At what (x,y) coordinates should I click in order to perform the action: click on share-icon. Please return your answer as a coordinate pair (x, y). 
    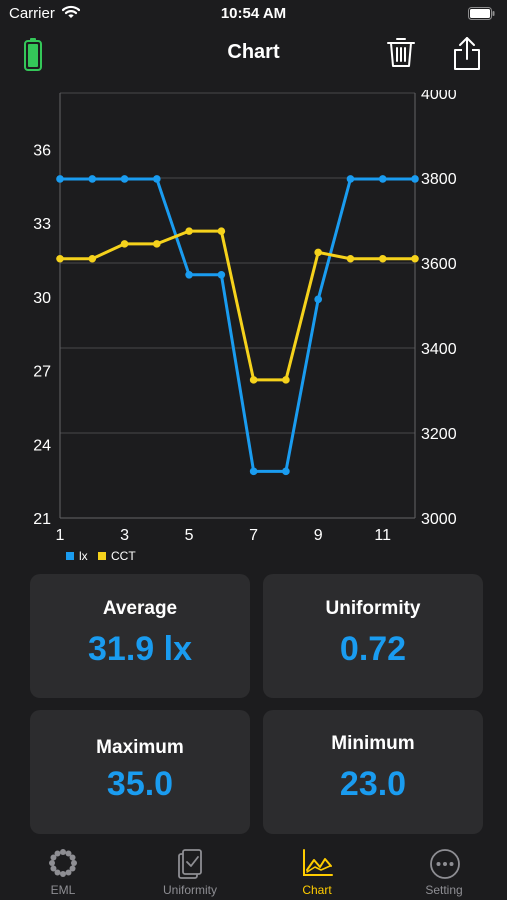
    Looking at the image, I should click on (467, 53).